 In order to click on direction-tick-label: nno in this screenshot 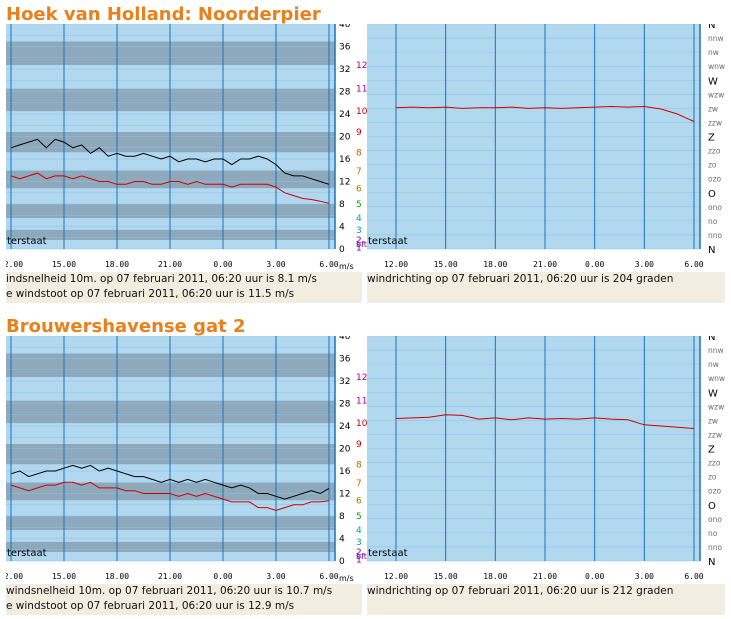, I will do `click(715, 547)`.